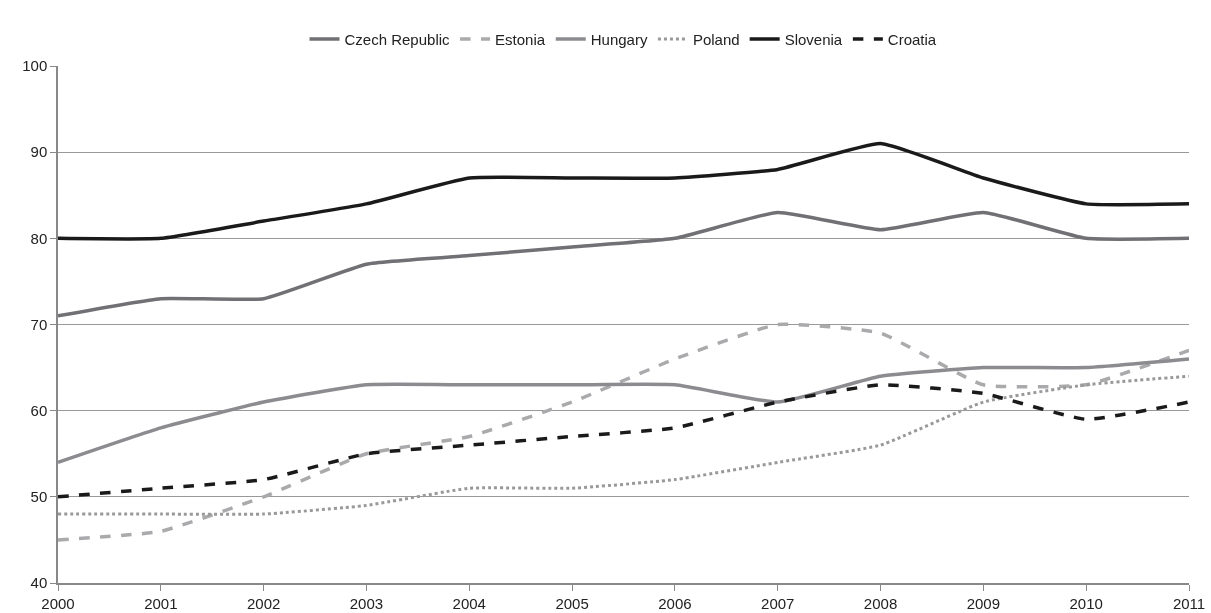 The width and height of the screenshot is (1211, 613). What do you see at coordinates (39, 410) in the screenshot?
I see `y-tick-label: 60` at bounding box center [39, 410].